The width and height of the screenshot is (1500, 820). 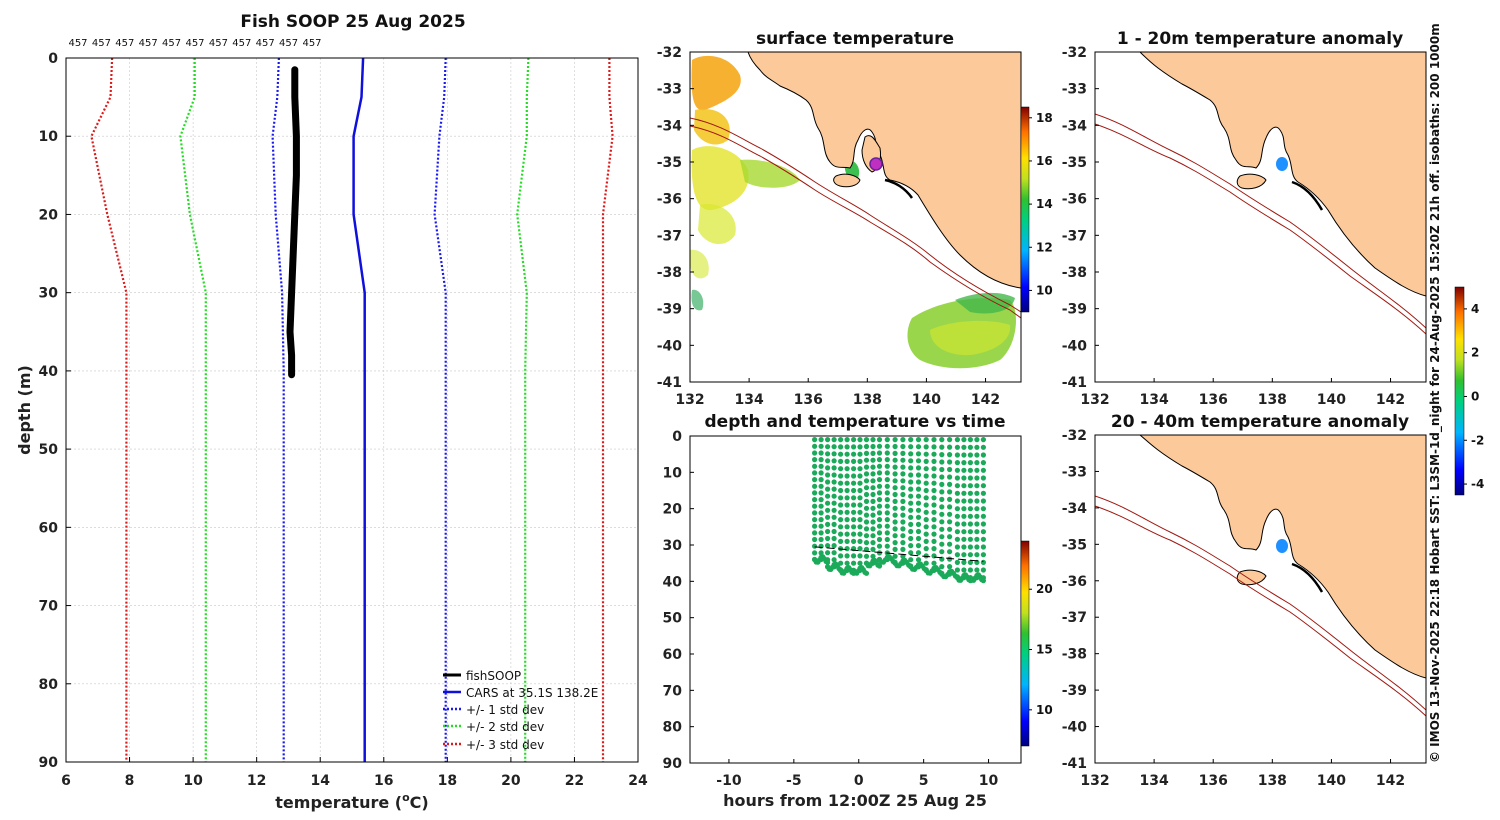 I want to click on sst-y-tick-label: -34, so click(x=670, y=126).